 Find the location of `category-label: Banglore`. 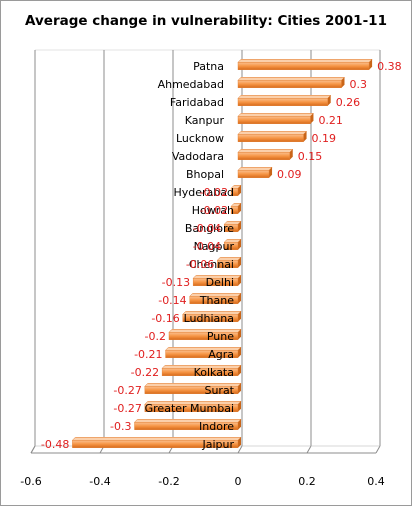

category-label: Banglore is located at coordinates (209, 228).